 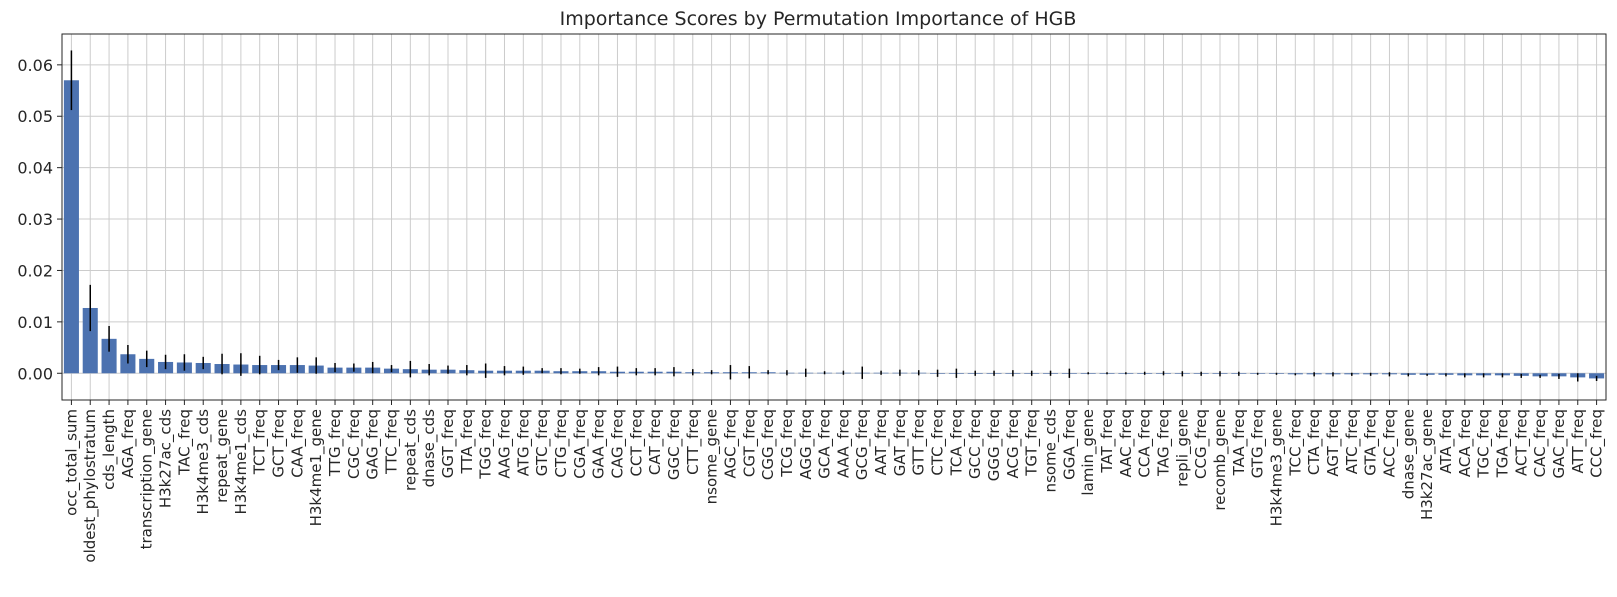 What do you see at coordinates (373, 444) in the screenshot?
I see `x-tick-label: GAG_freq` at bounding box center [373, 444].